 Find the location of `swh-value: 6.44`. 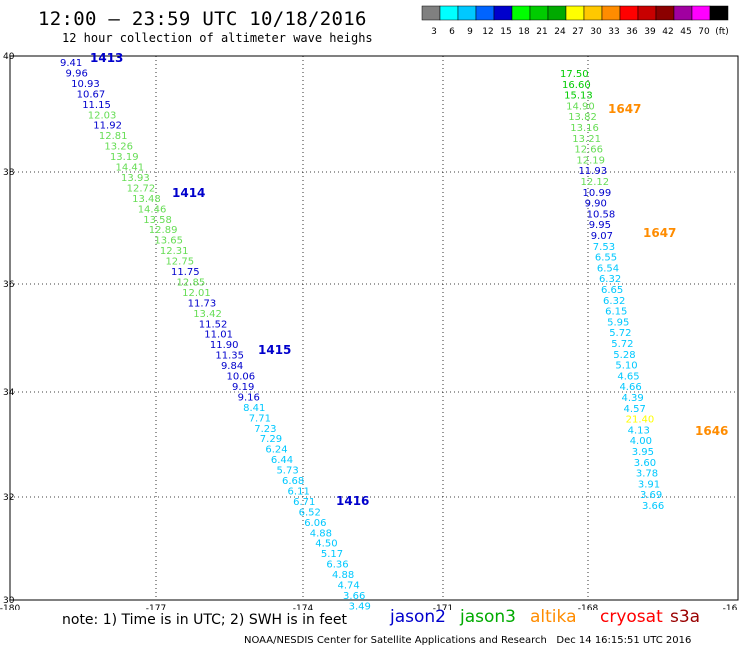

swh-value: 6.44 is located at coordinates (282, 460).